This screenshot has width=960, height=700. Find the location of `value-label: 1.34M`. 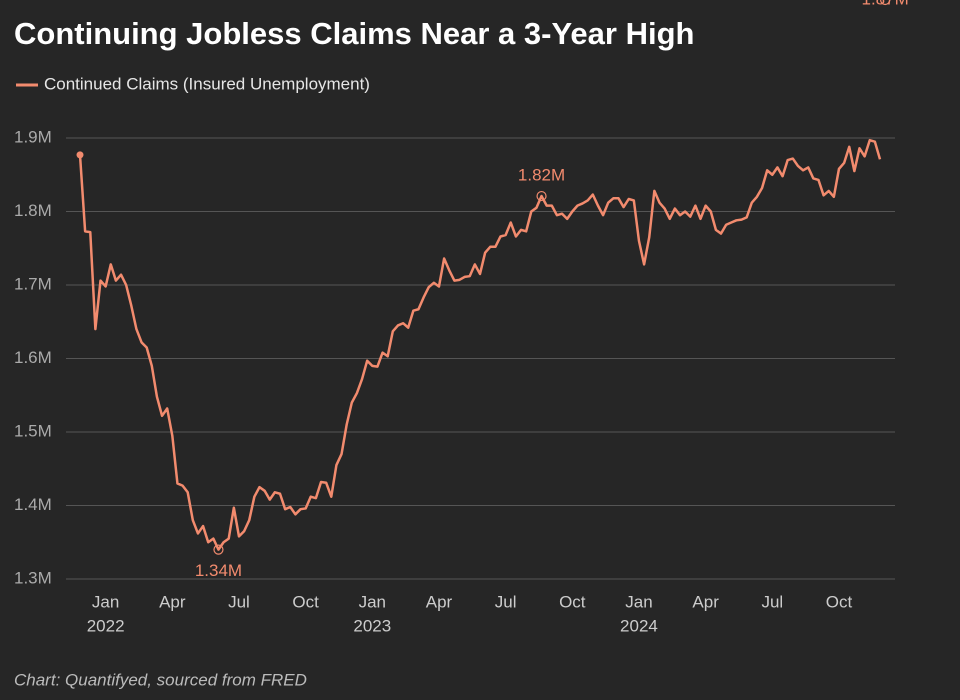

value-label: 1.34M is located at coordinates (218, 570).